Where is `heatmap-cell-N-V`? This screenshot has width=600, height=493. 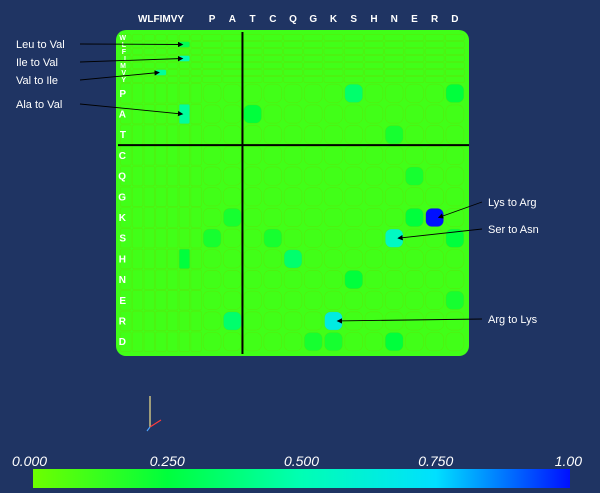
heatmap-cell-N-V is located at coordinates (184, 279).